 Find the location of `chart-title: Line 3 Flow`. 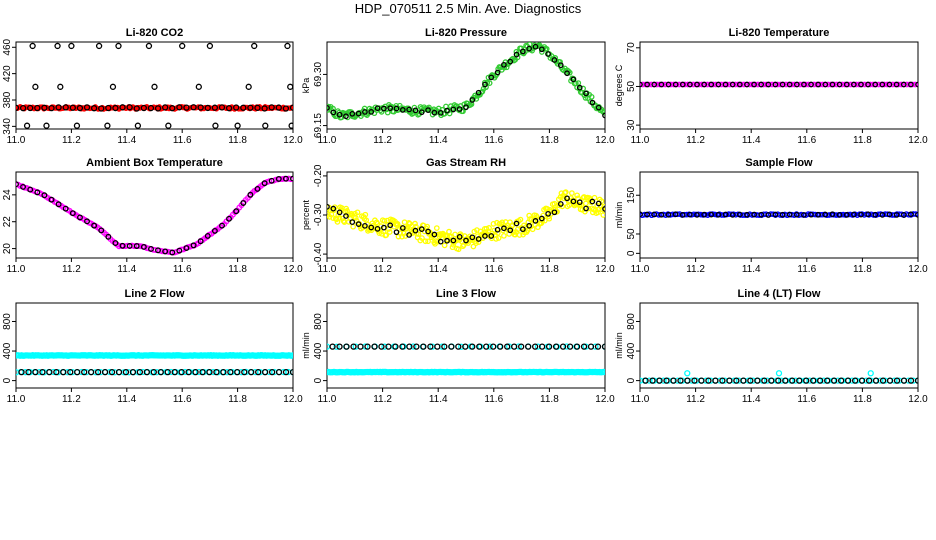

chart-title: Line 3 Flow is located at coordinates (466, 294).